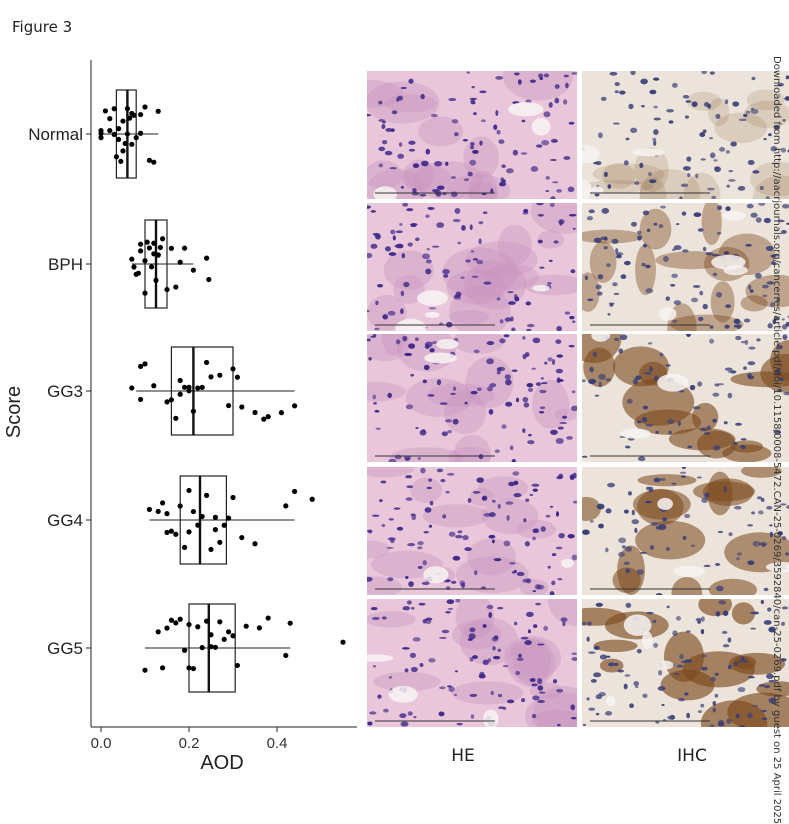 The image size is (789, 824). What do you see at coordinates (685, 531) in the screenshot?
I see `ihc-micrograph-gg4` at bounding box center [685, 531].